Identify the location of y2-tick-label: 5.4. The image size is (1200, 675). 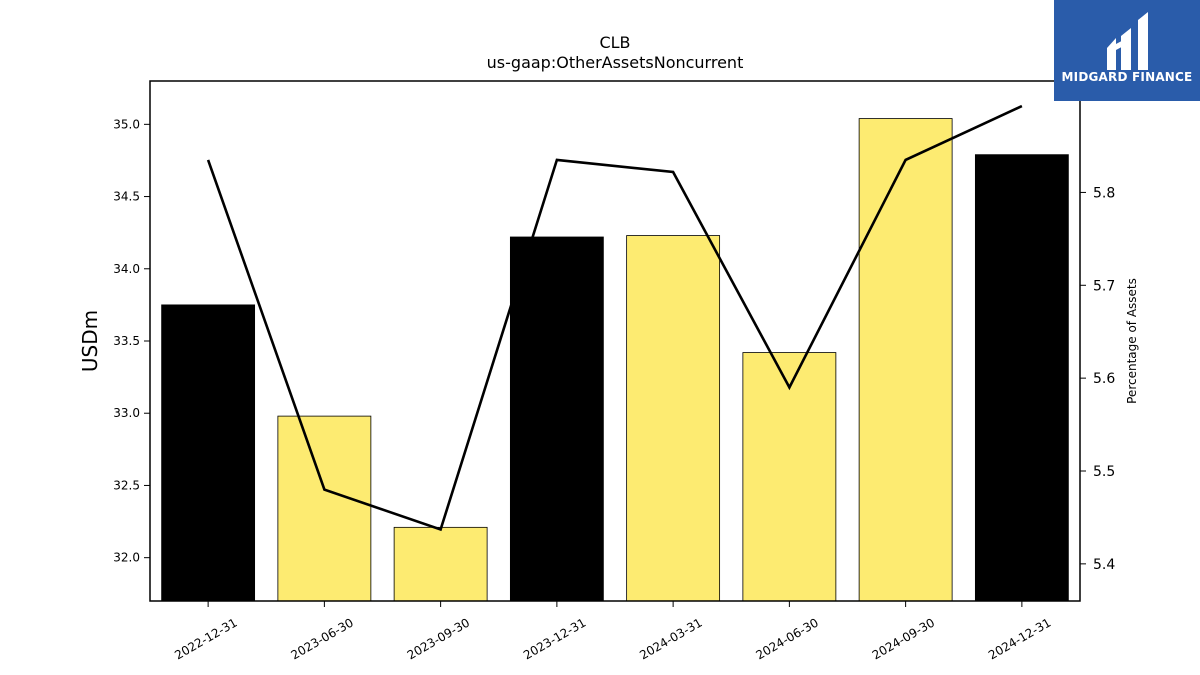
(1104, 565).